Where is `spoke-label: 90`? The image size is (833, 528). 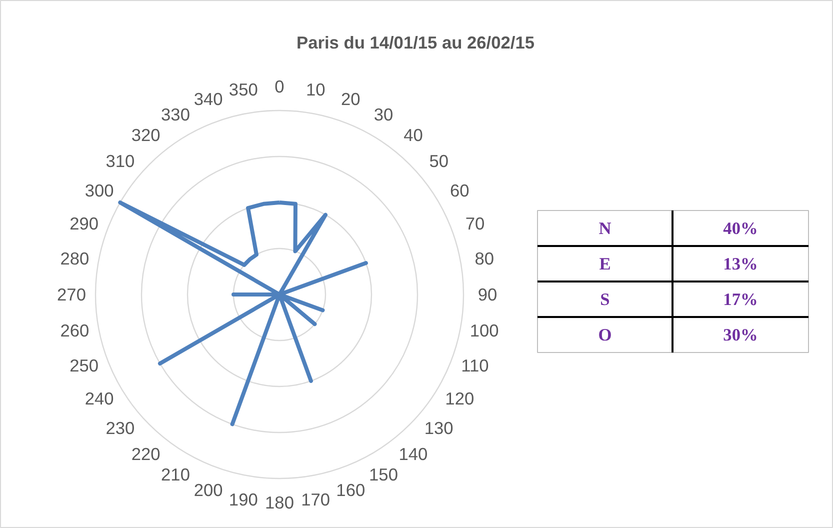
spoke-label: 90 is located at coordinates (488, 294).